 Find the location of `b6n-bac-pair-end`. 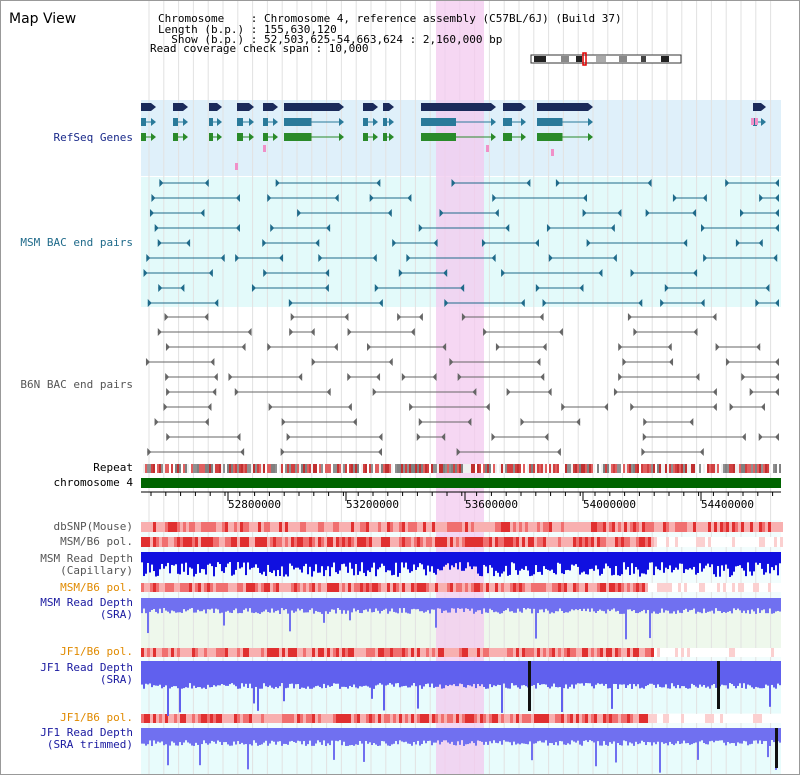

b6n-bac-pair-end is located at coordinates (644, 437).